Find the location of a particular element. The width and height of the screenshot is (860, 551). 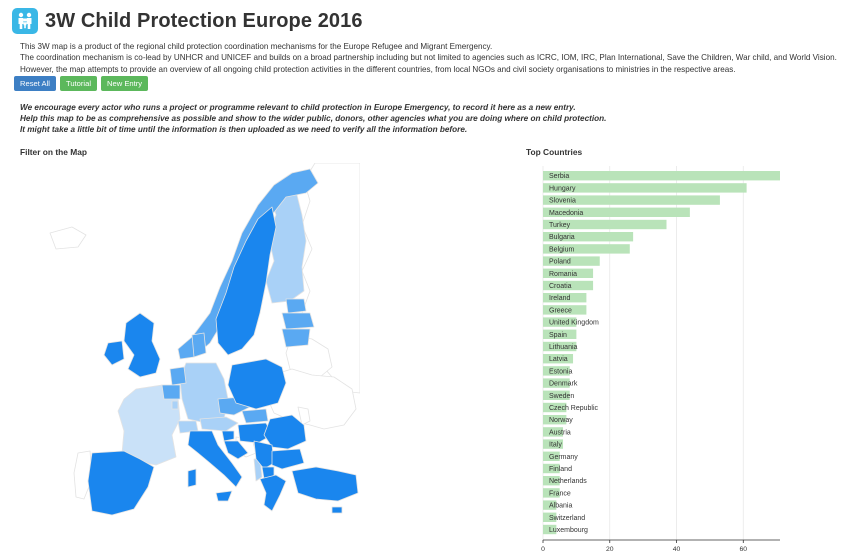

map-country-luxembourg is located at coordinates (175, 405).